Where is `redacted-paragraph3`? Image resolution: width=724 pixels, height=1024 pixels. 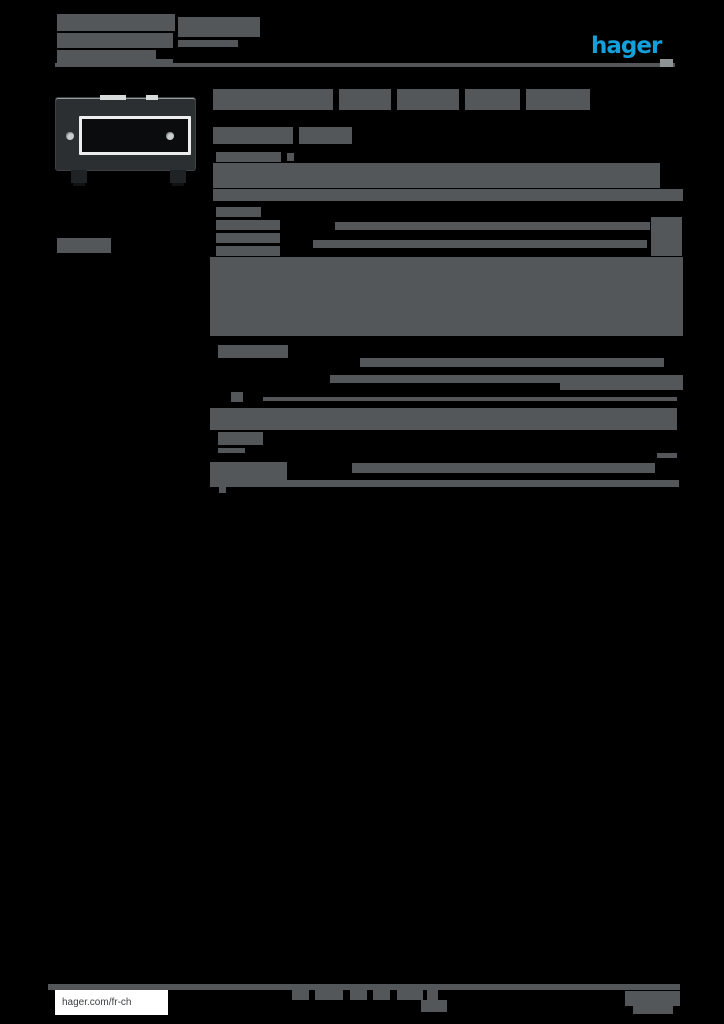 redacted-paragraph3 is located at coordinates (443, 419).